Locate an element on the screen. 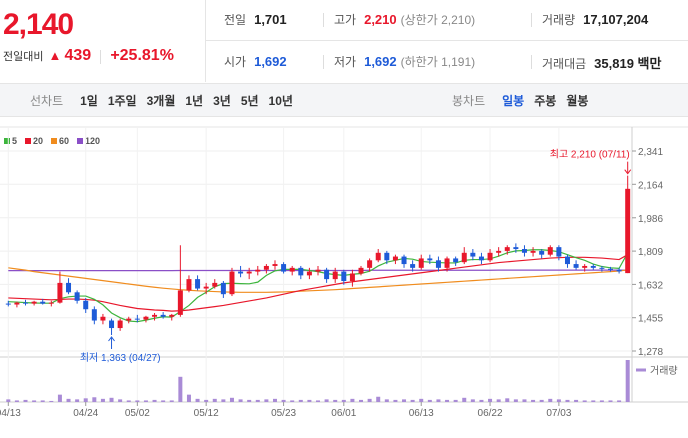  legend-ma120: 120 is located at coordinates (88, 141).